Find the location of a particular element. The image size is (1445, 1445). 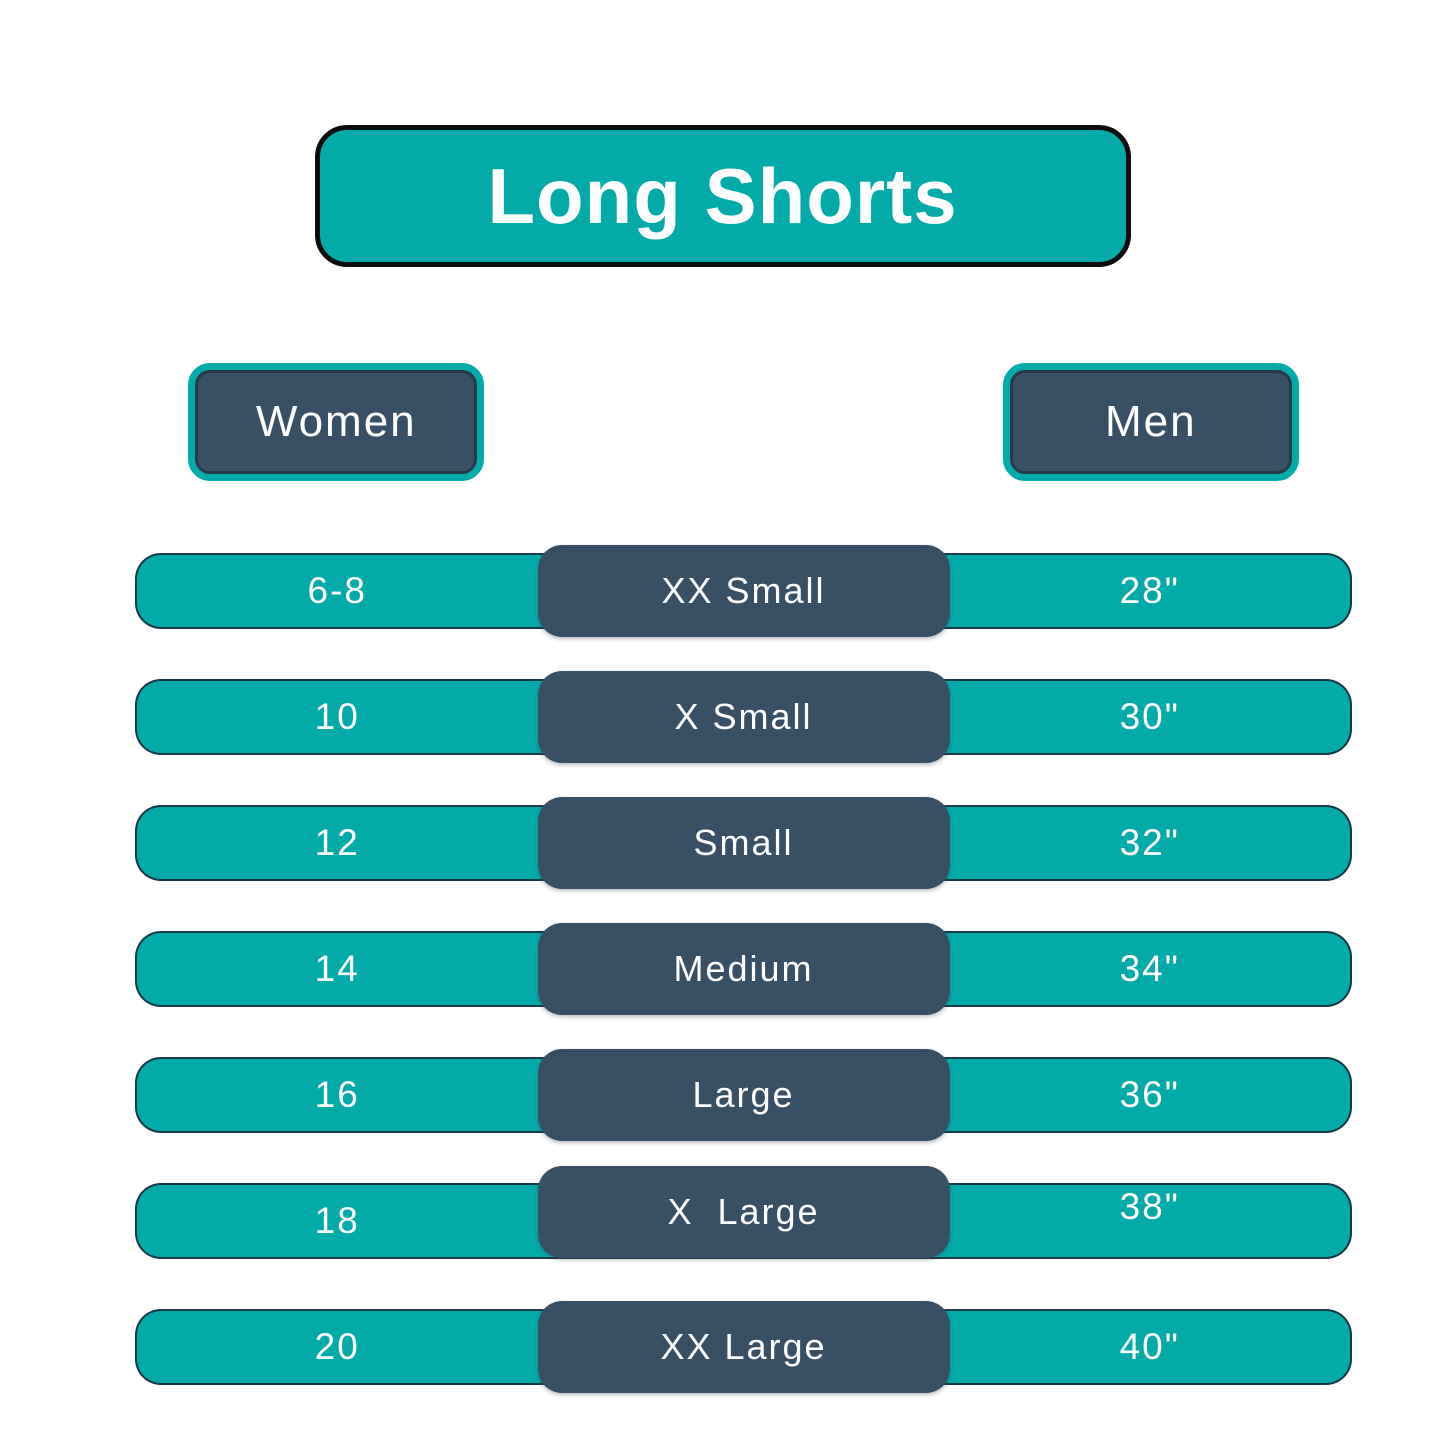

size-bar: 6-8 XX Small 28" is located at coordinates (743, 591).